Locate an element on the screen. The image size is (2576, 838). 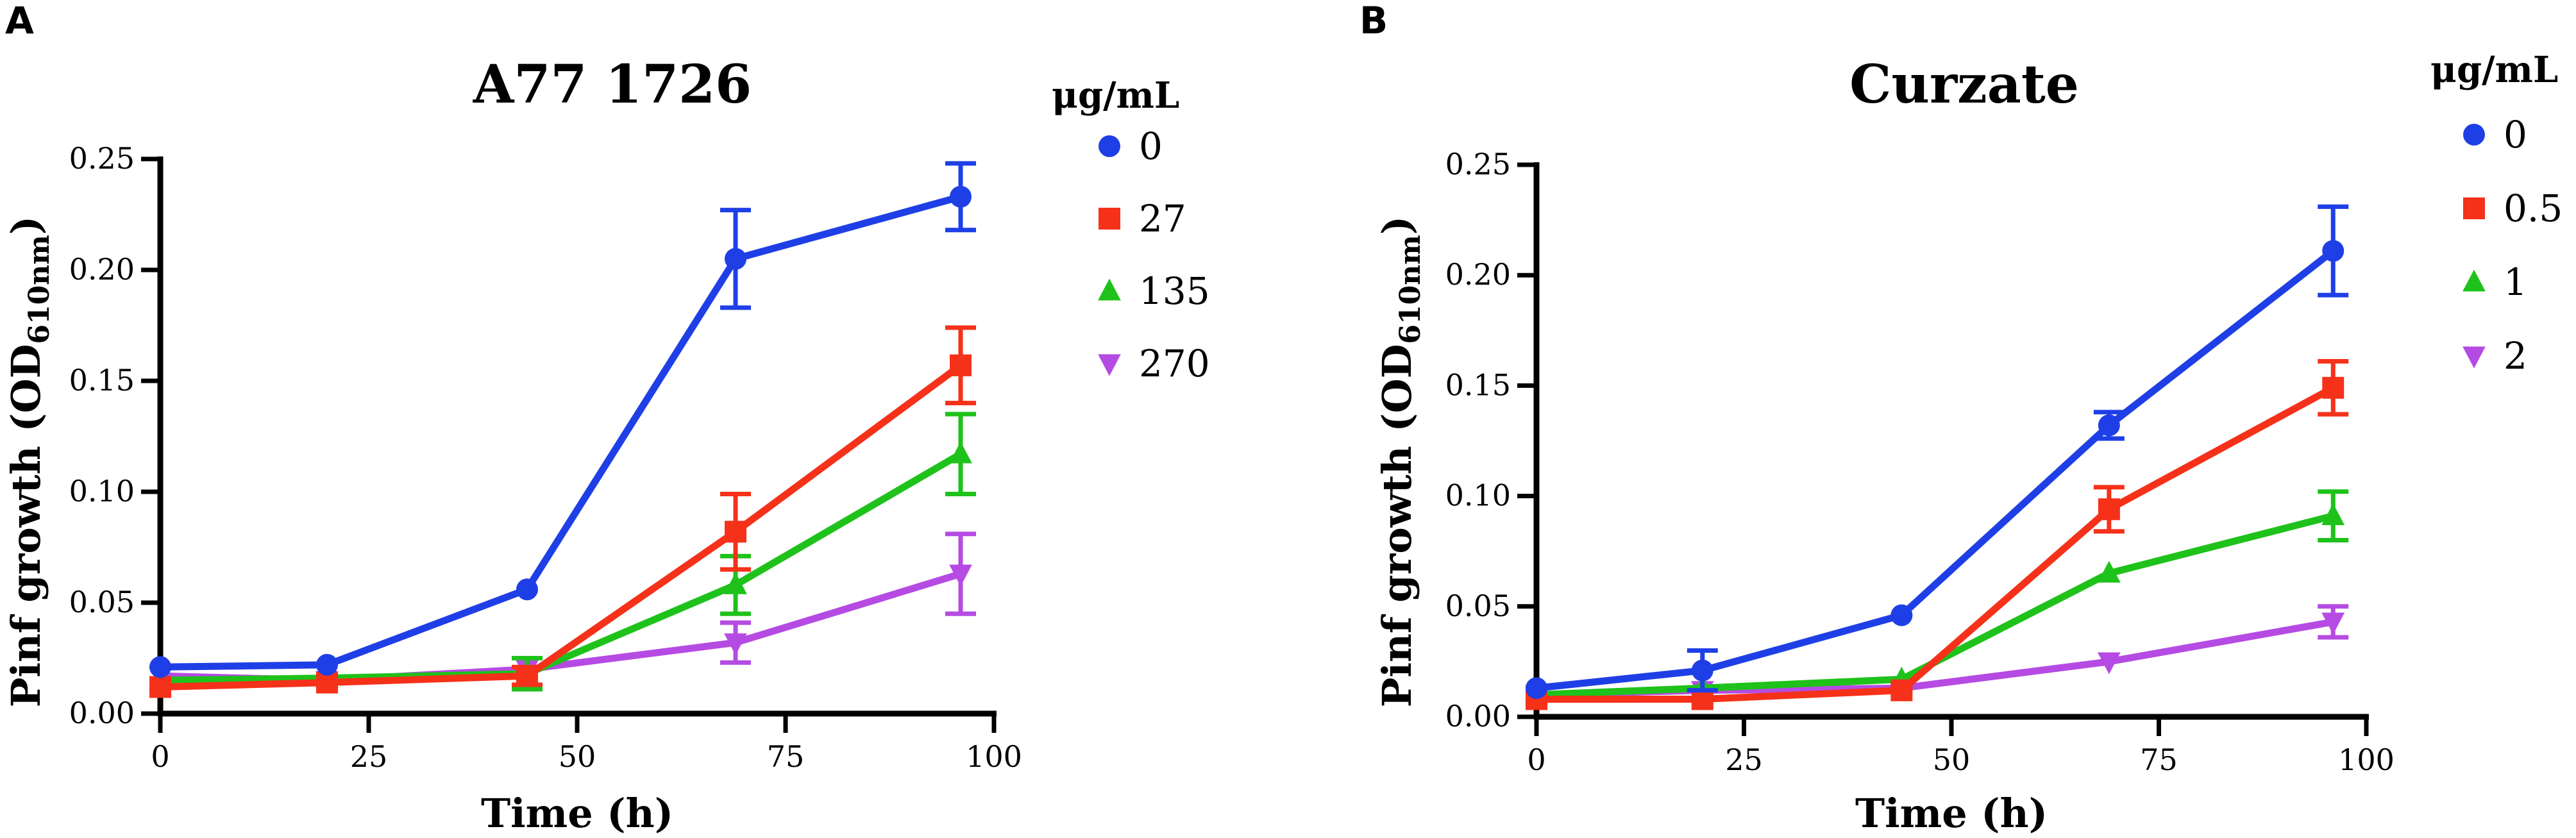
legend-a: 0 27 135 270 is located at coordinates (1154, 254).